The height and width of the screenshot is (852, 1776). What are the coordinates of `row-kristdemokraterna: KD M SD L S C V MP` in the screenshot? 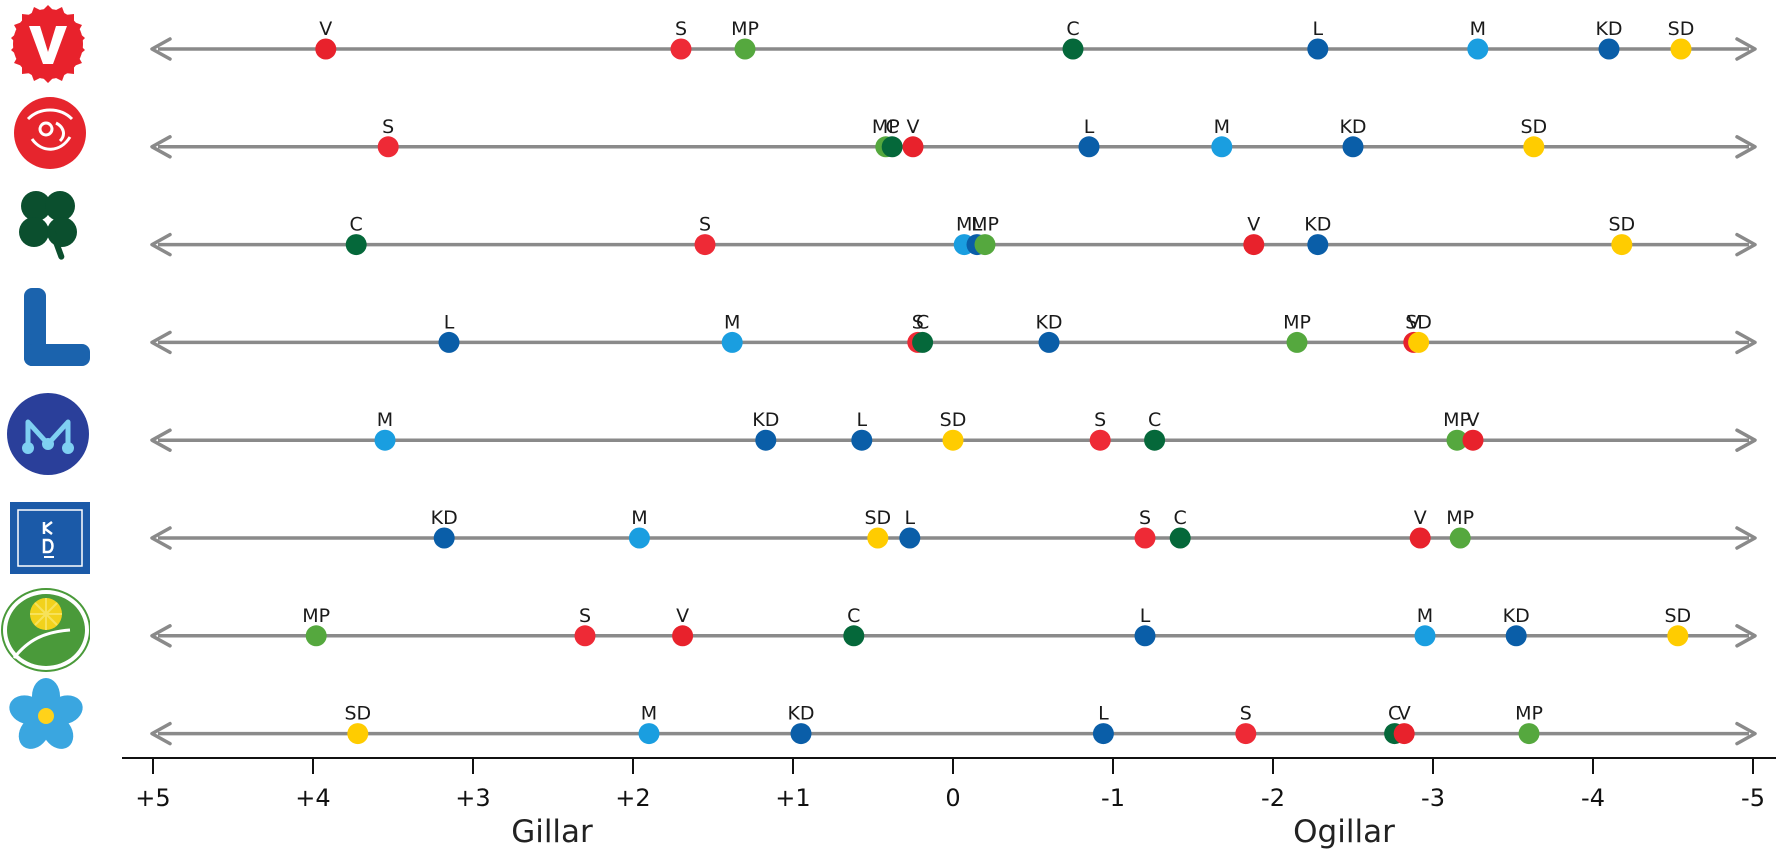 It's located at (953, 528).